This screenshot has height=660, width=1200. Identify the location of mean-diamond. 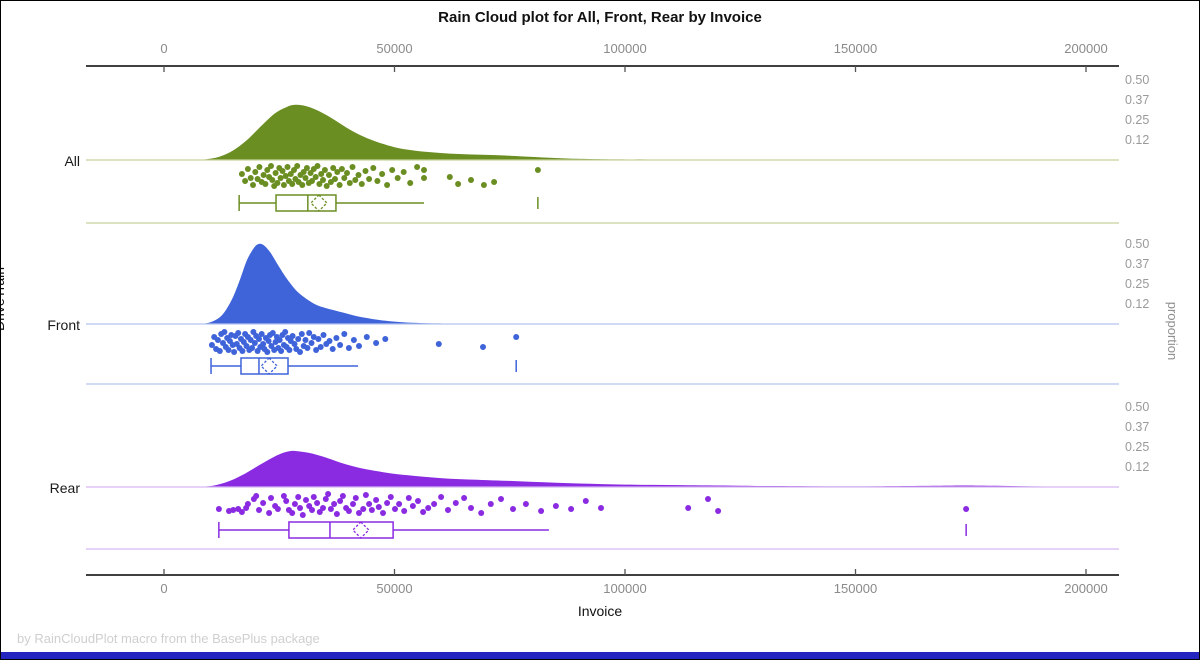
(269, 366).